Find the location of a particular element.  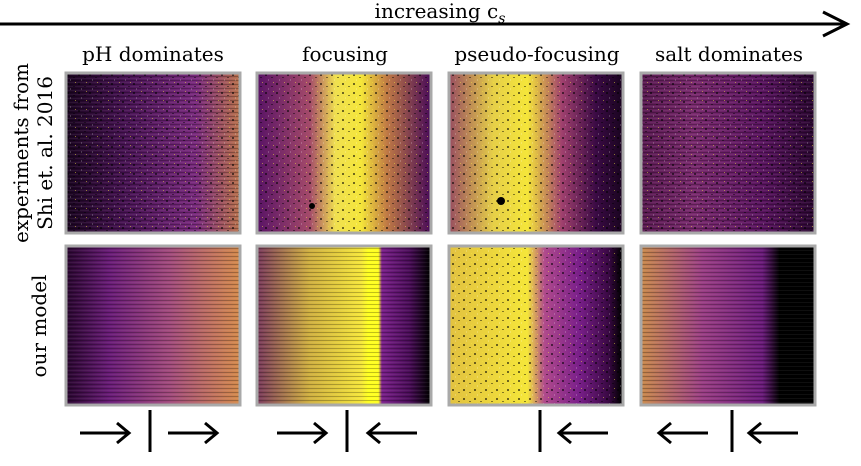

row-label-experiments: experiments from is located at coordinates (21, 153).